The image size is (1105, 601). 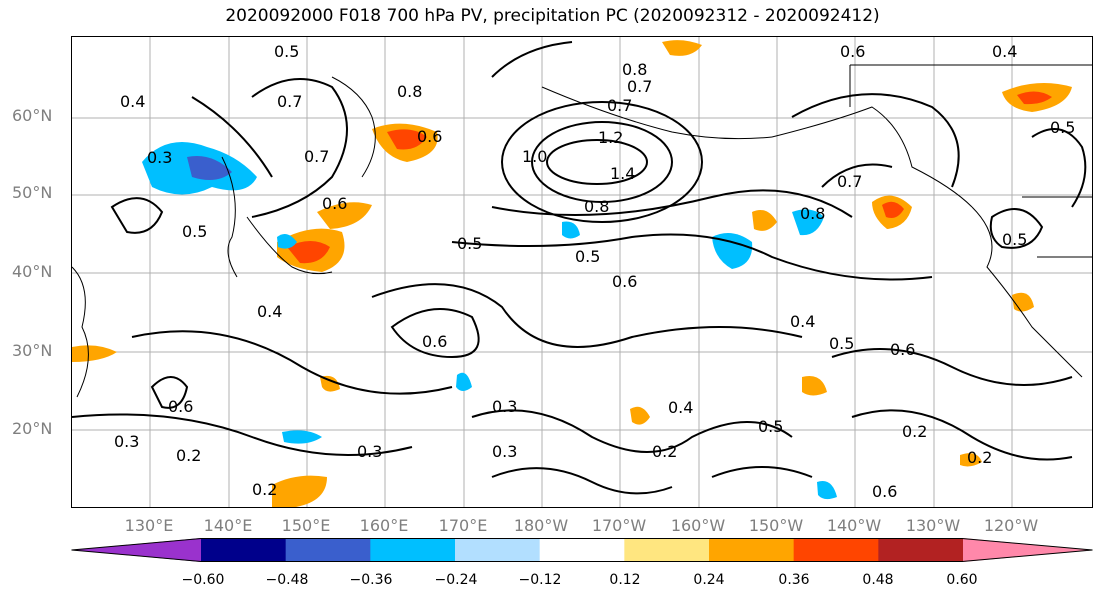 I want to click on lon-label: 130°W, so click(x=933, y=525).